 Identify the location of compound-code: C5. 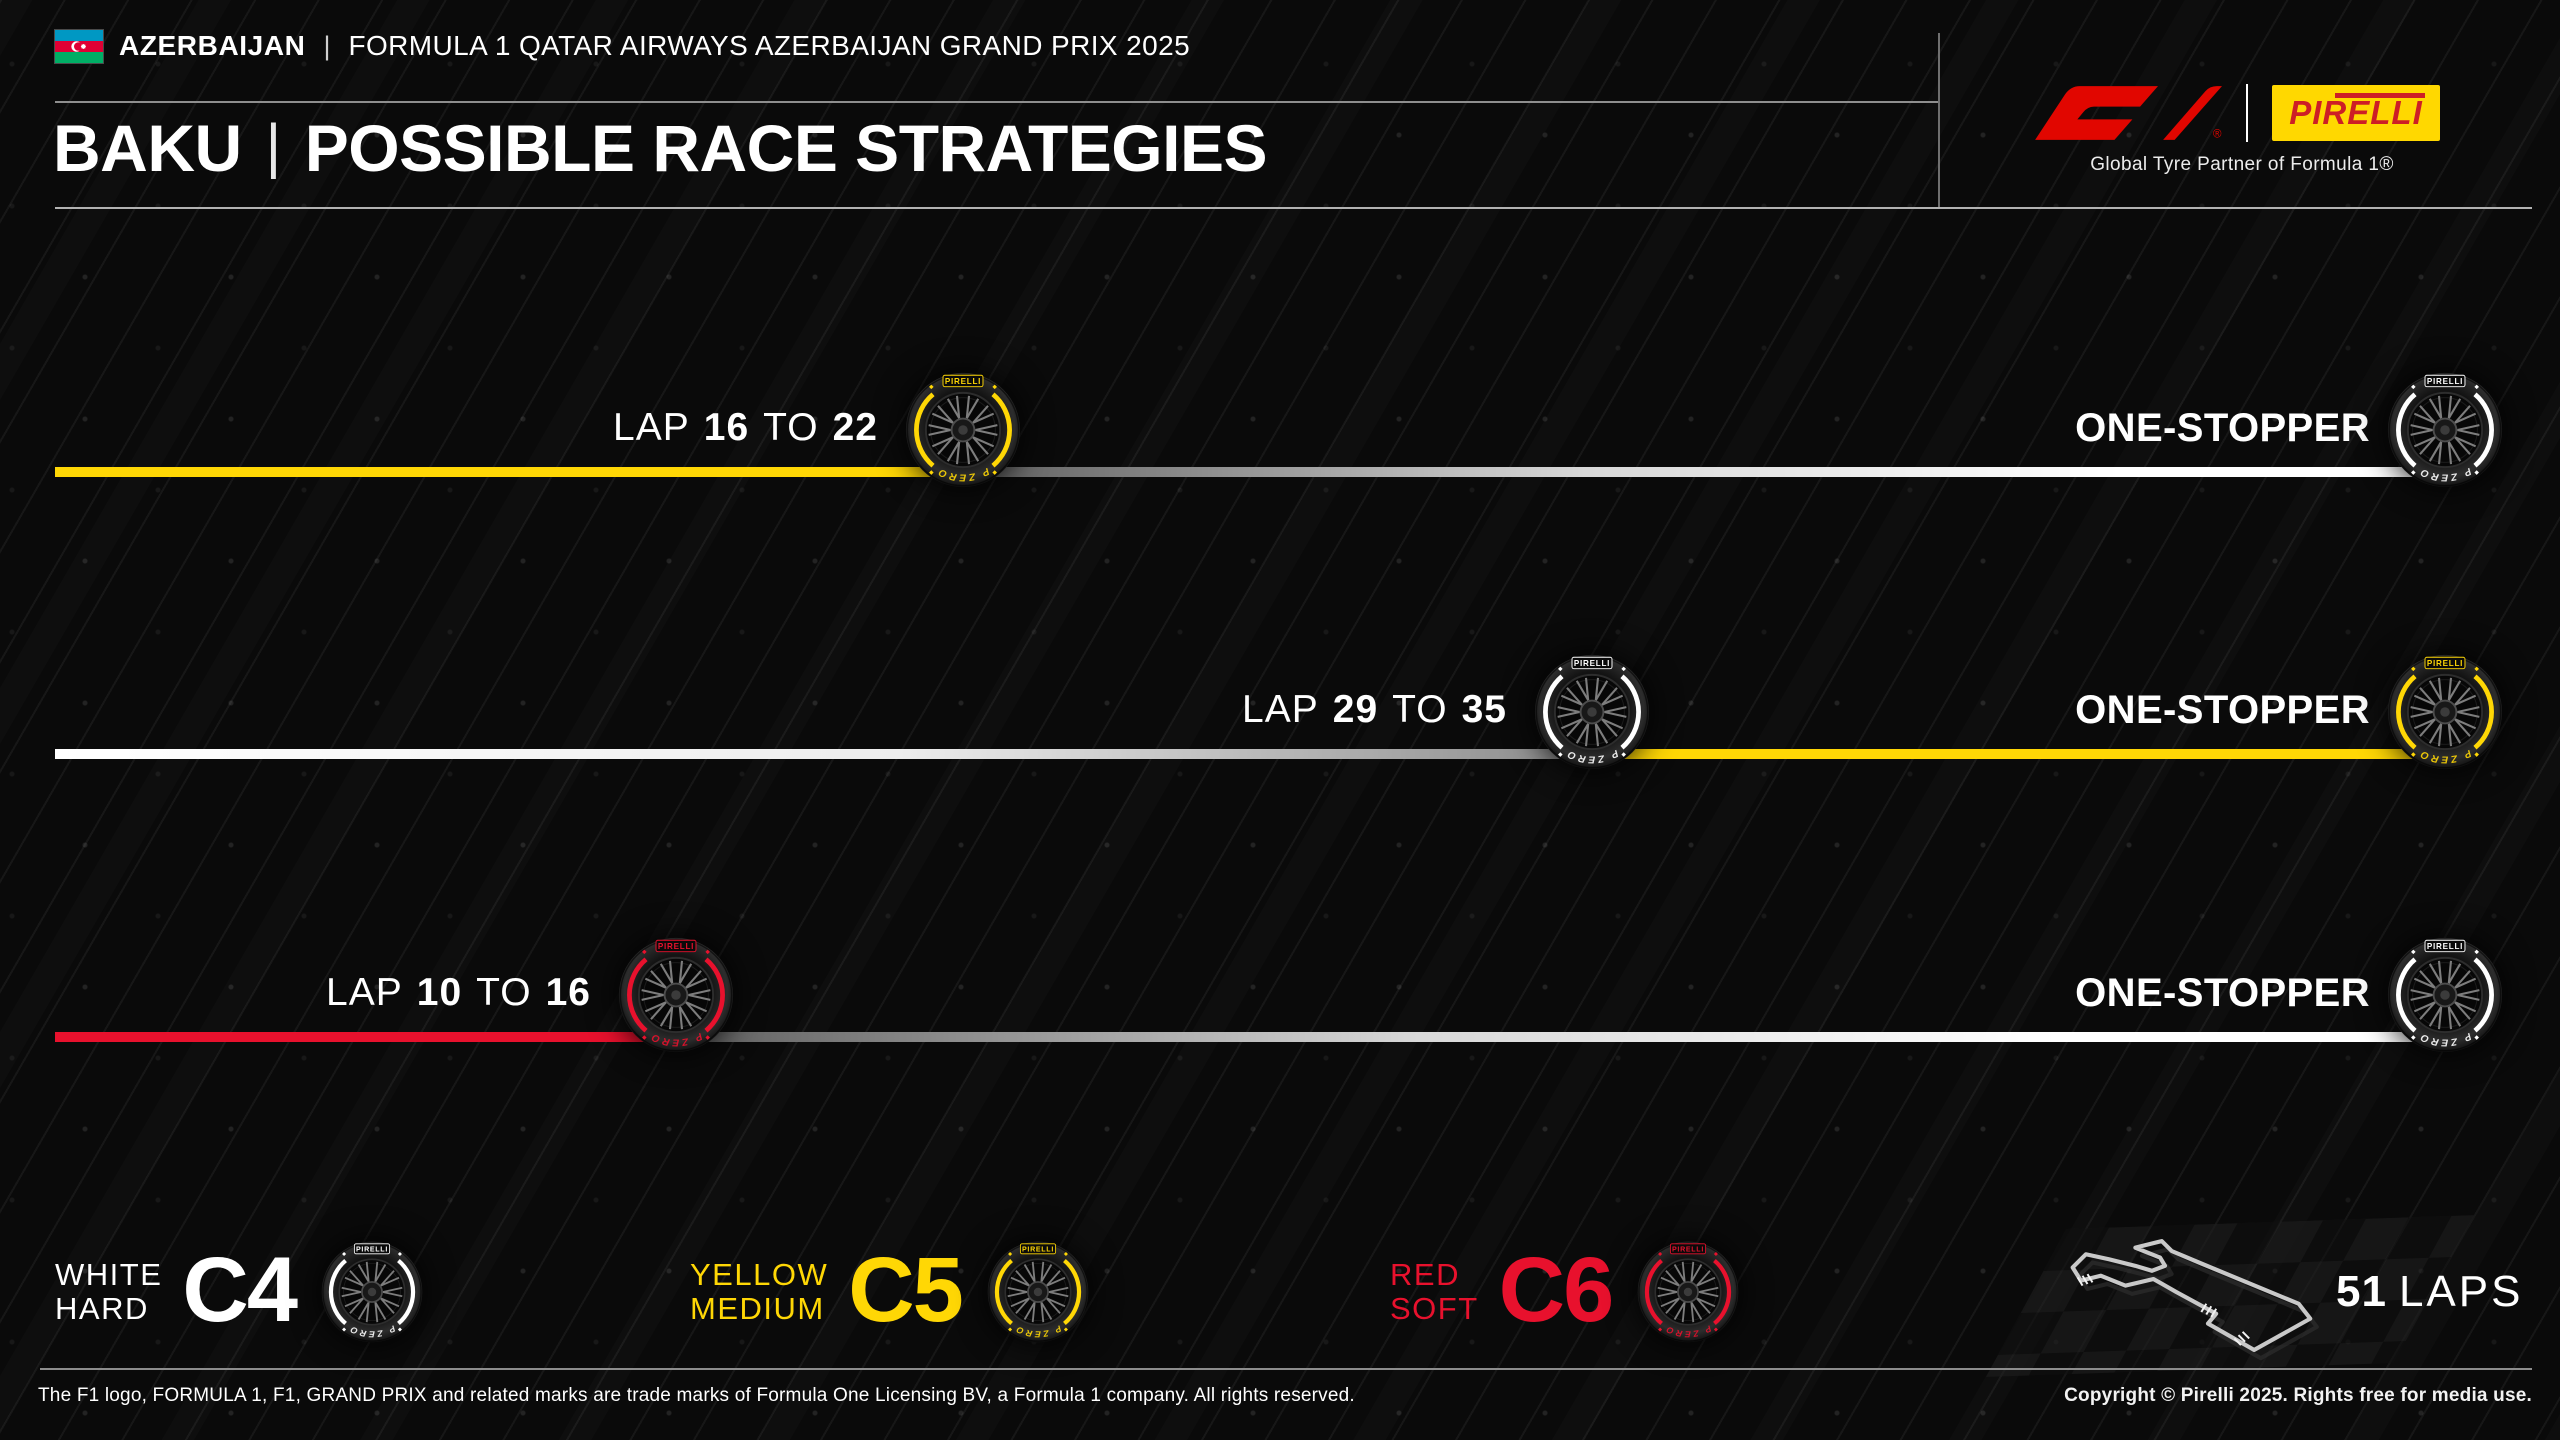
(906, 1290).